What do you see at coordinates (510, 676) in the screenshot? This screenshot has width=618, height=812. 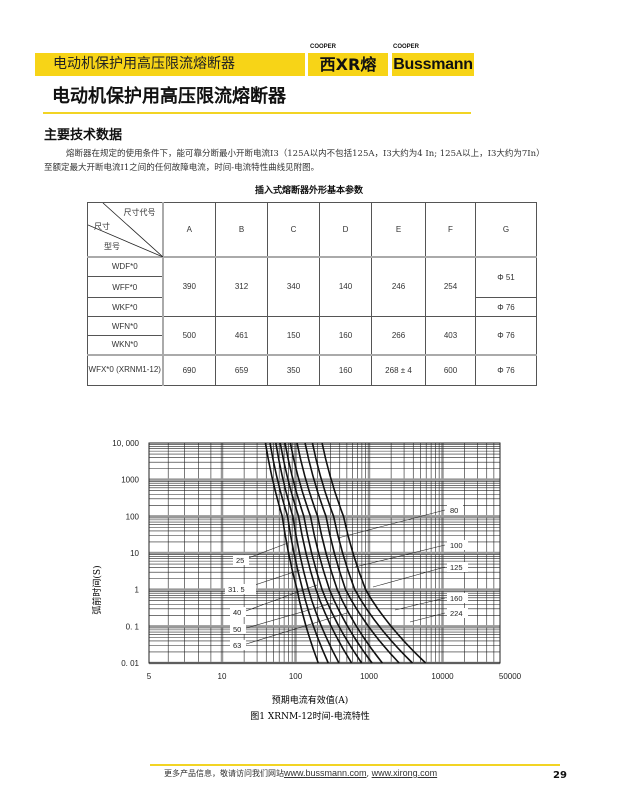 I see `x-tick-label: 50000` at bounding box center [510, 676].